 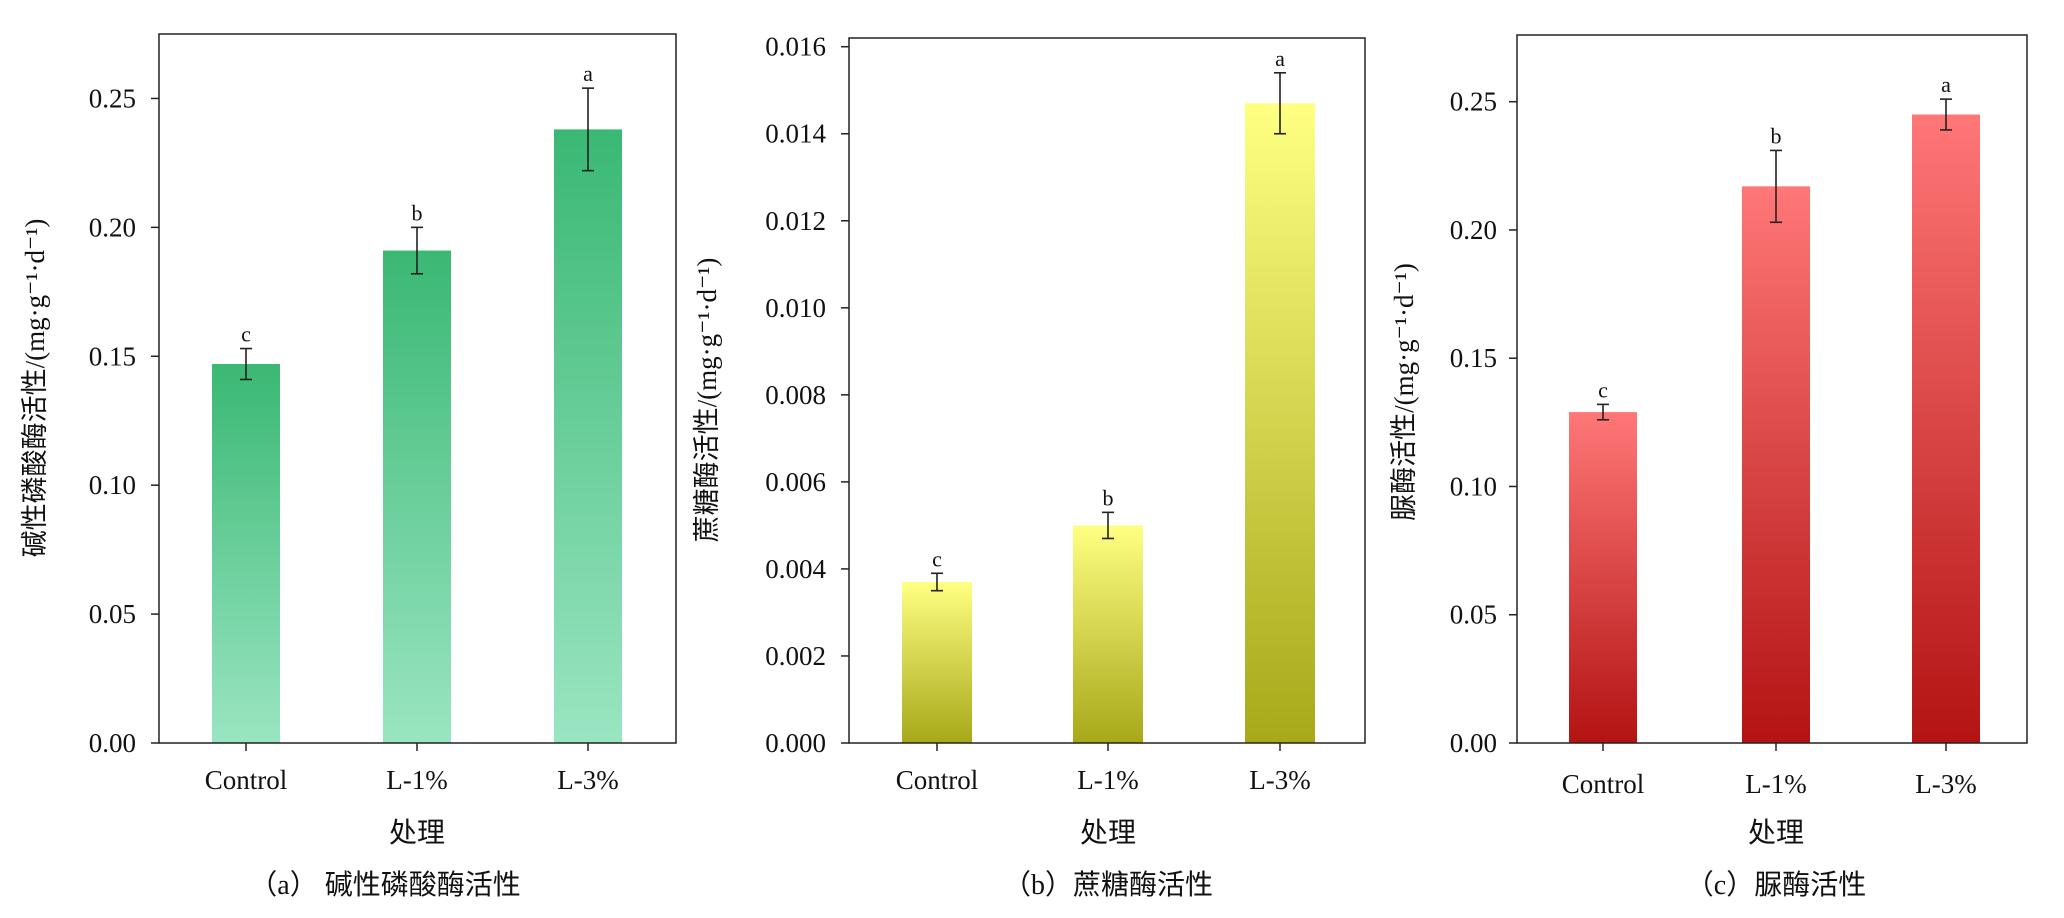 I want to click on panel-c-x-tick-label-1: L-1%, so click(x=1775, y=784).